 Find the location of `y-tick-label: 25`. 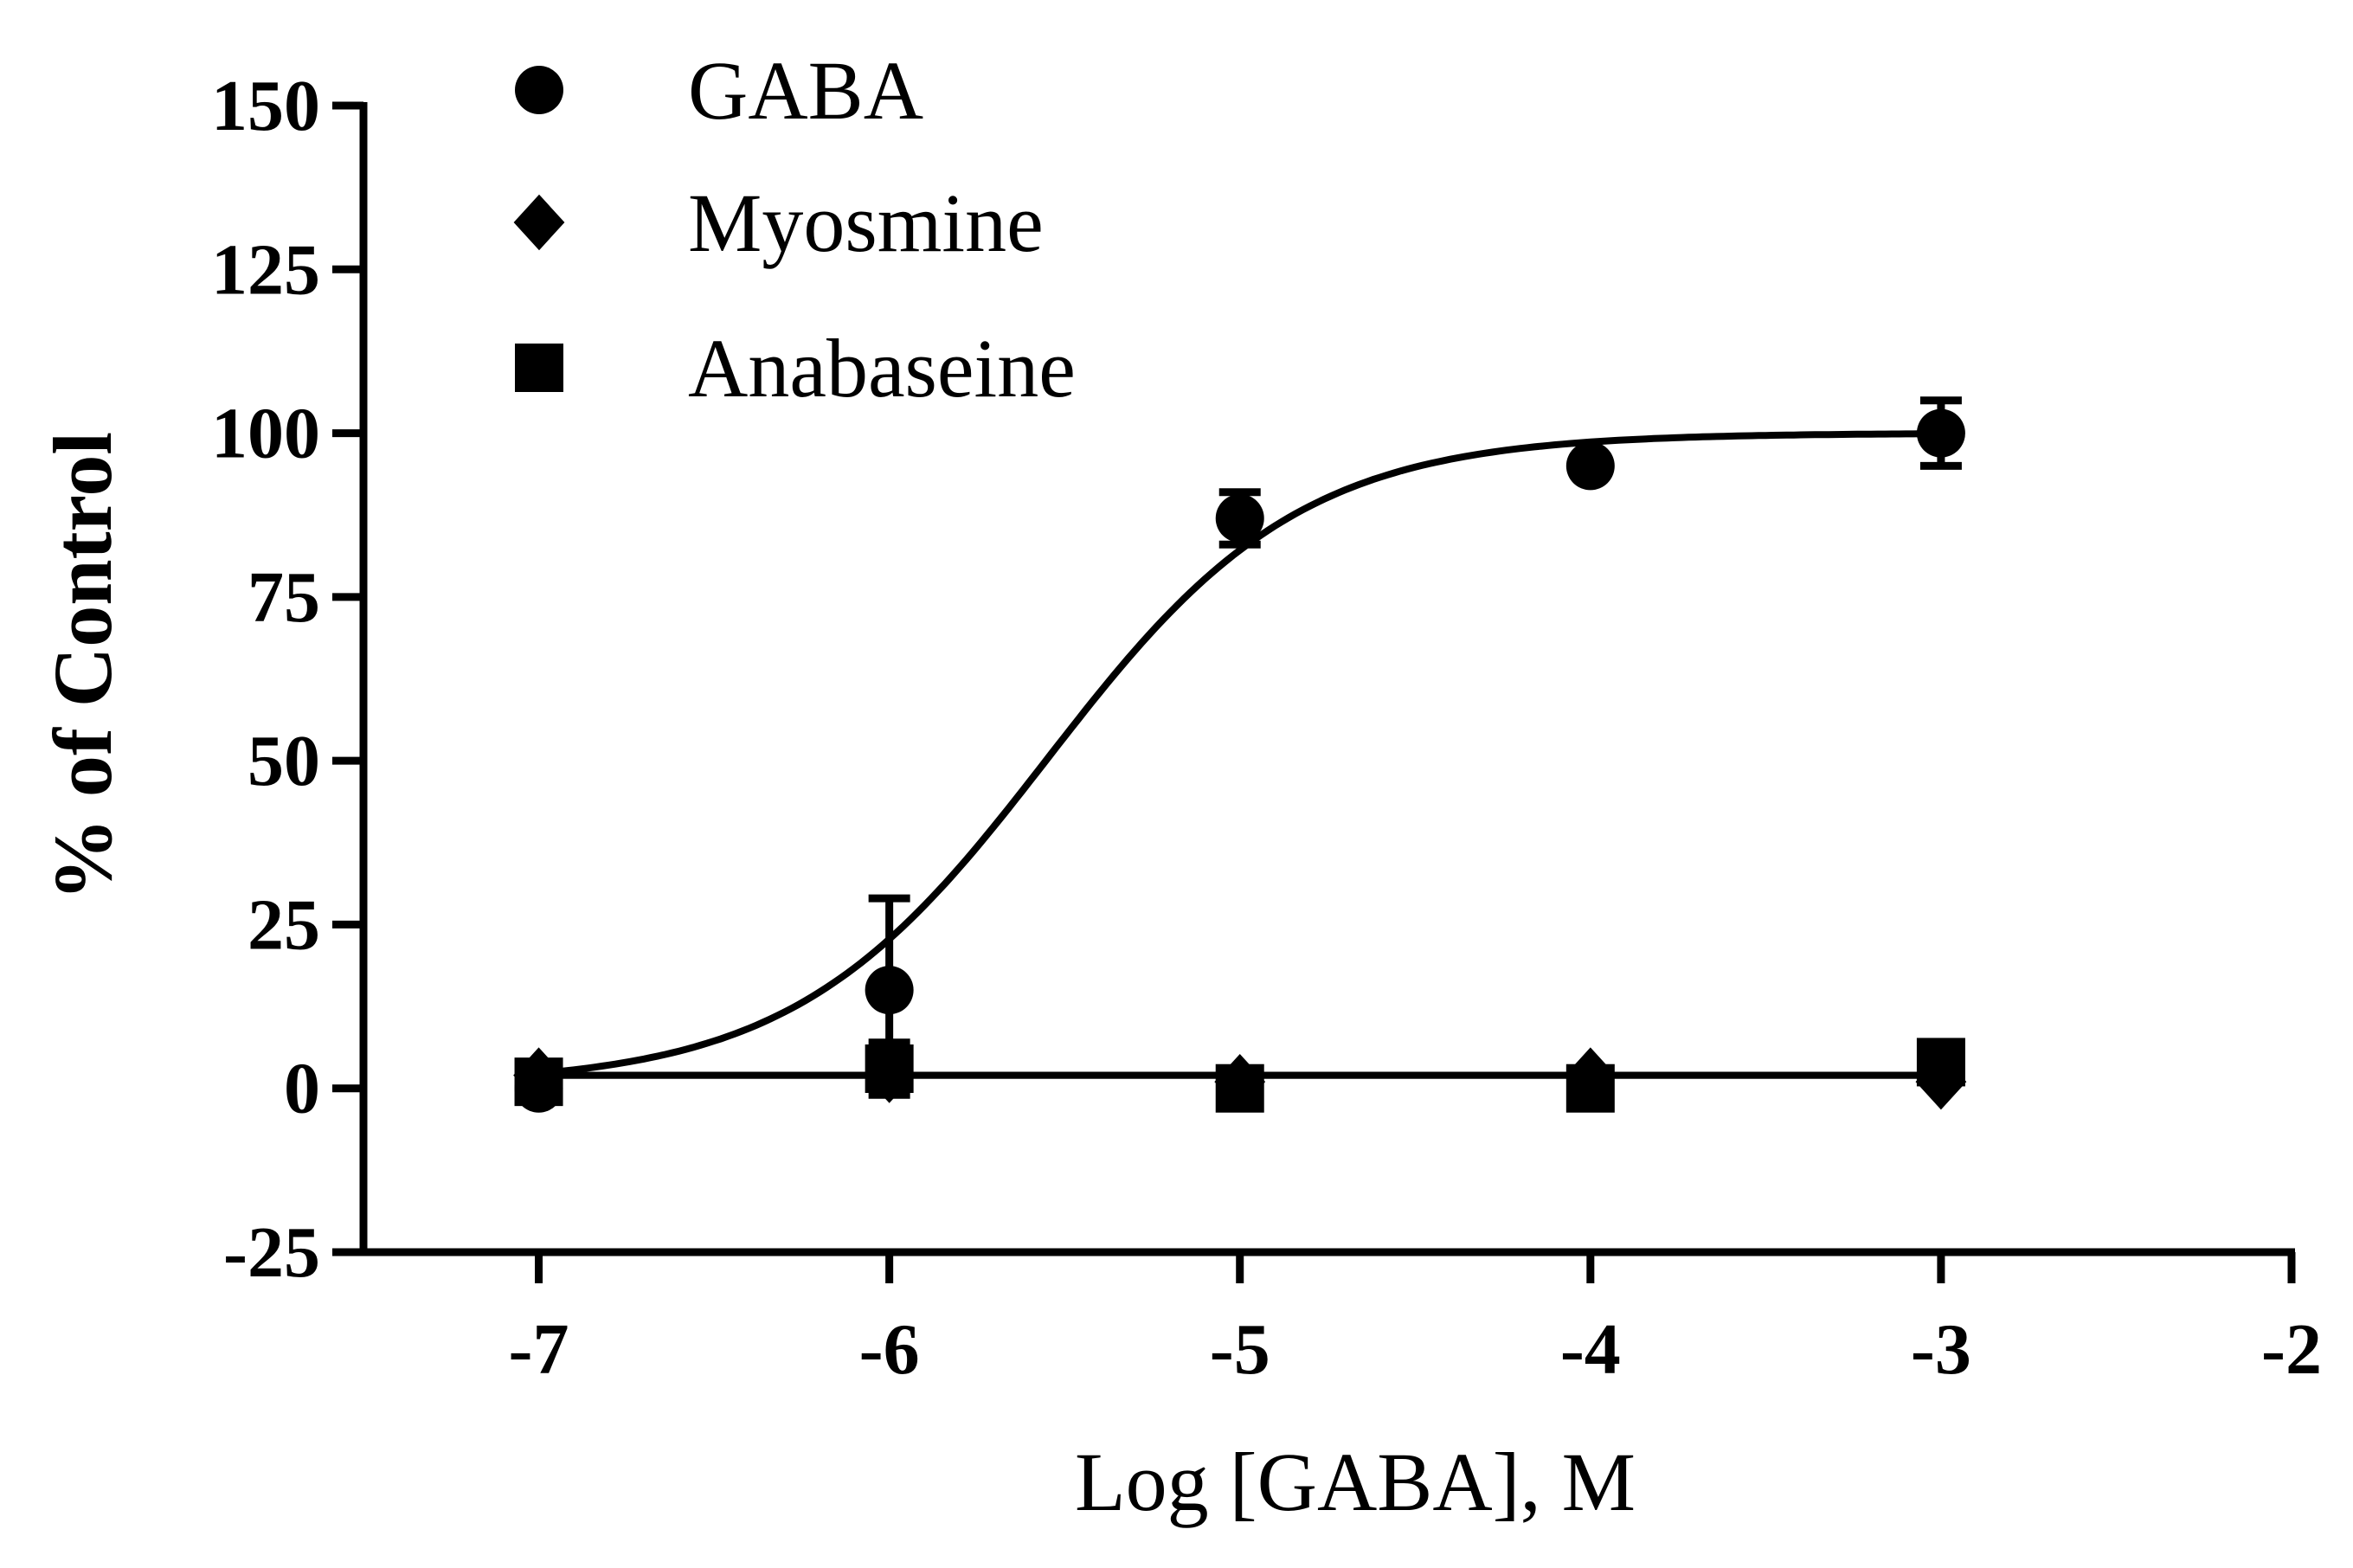

y-tick-label: 25 is located at coordinates (284, 924).